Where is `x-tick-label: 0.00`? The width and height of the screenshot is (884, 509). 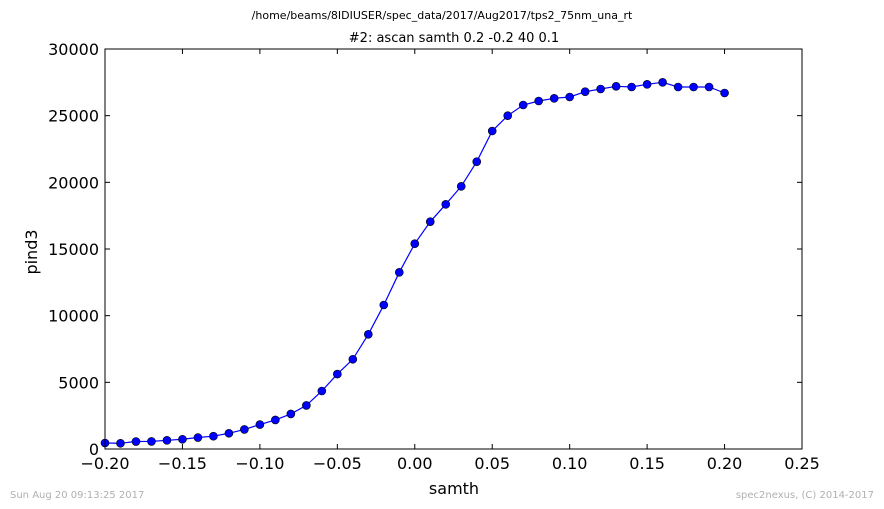 x-tick-label: 0.00 is located at coordinates (415, 463).